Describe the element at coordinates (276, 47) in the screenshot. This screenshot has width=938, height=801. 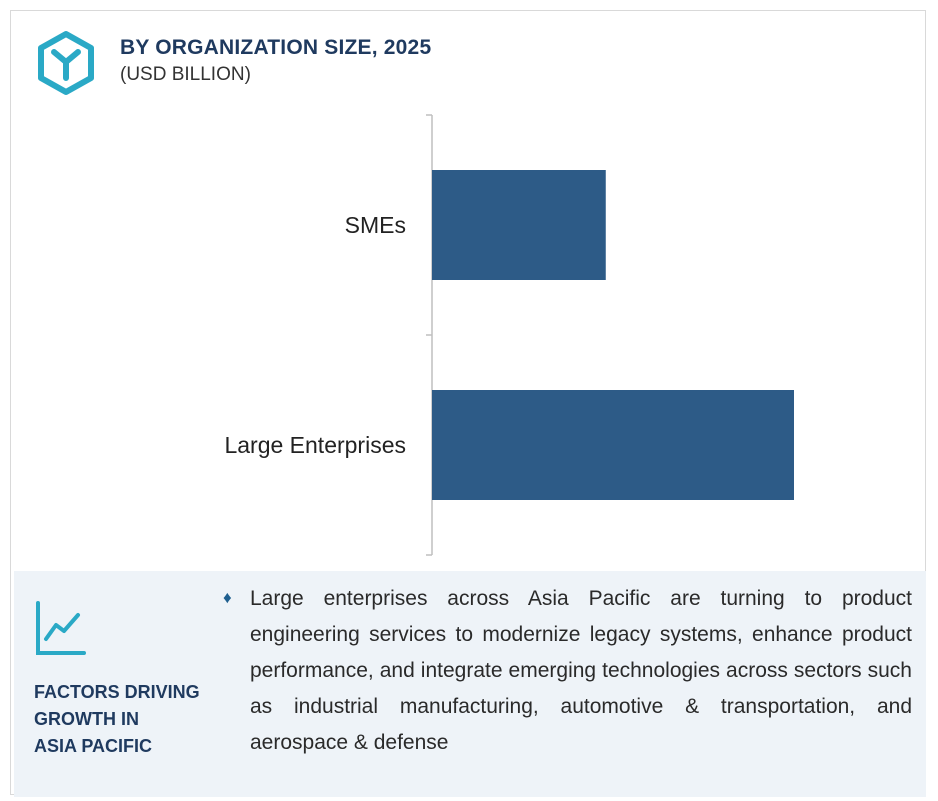
I see `chart-title: BY ORGANIZATION SIZE, 2025` at that location.